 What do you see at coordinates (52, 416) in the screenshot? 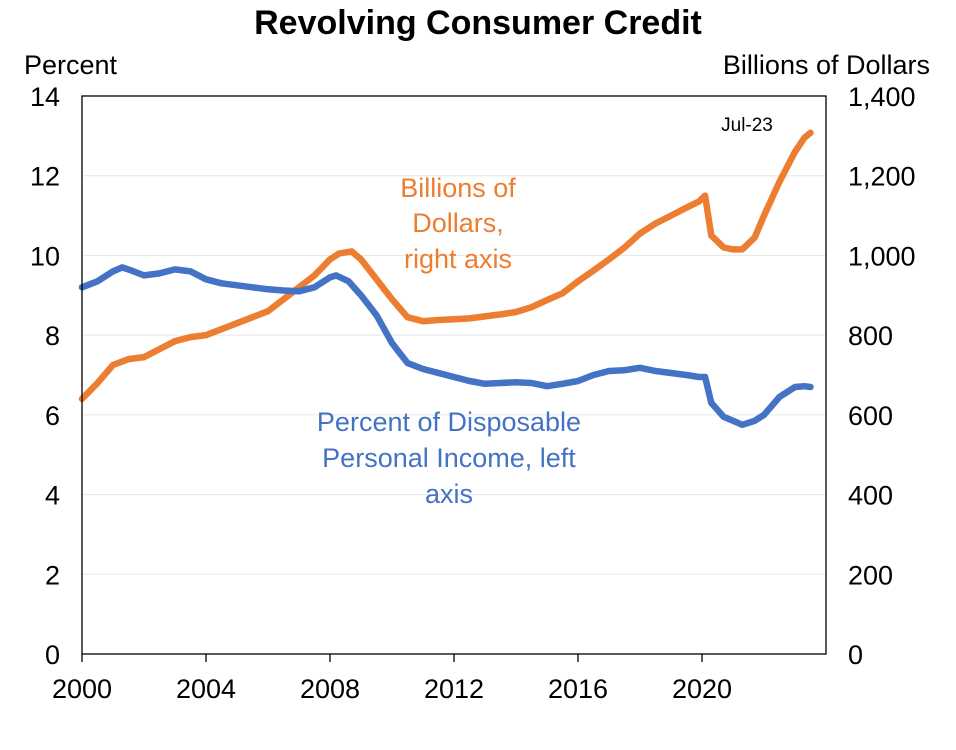
I see `left-tick-label: 6` at bounding box center [52, 416].